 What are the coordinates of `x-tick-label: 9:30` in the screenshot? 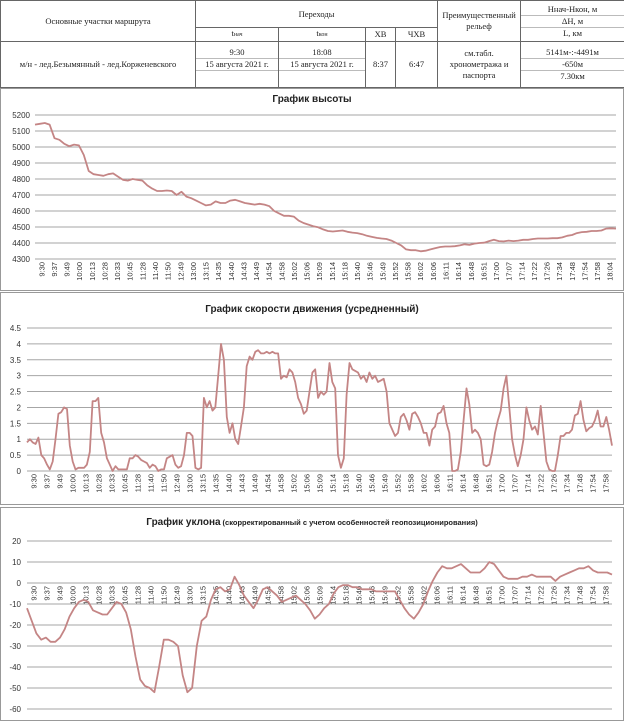 It's located at (41, 269).